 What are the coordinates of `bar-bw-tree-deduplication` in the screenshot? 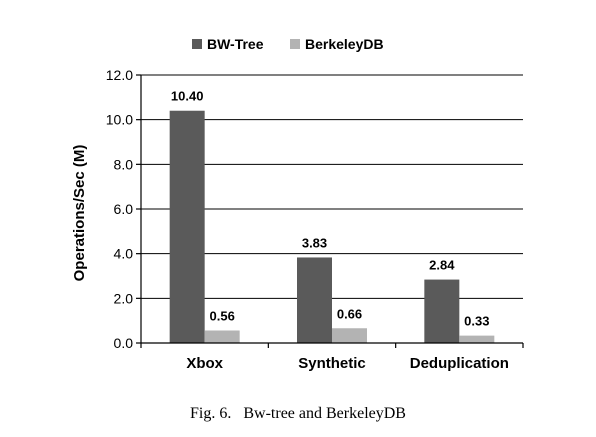 It's located at (442, 311).